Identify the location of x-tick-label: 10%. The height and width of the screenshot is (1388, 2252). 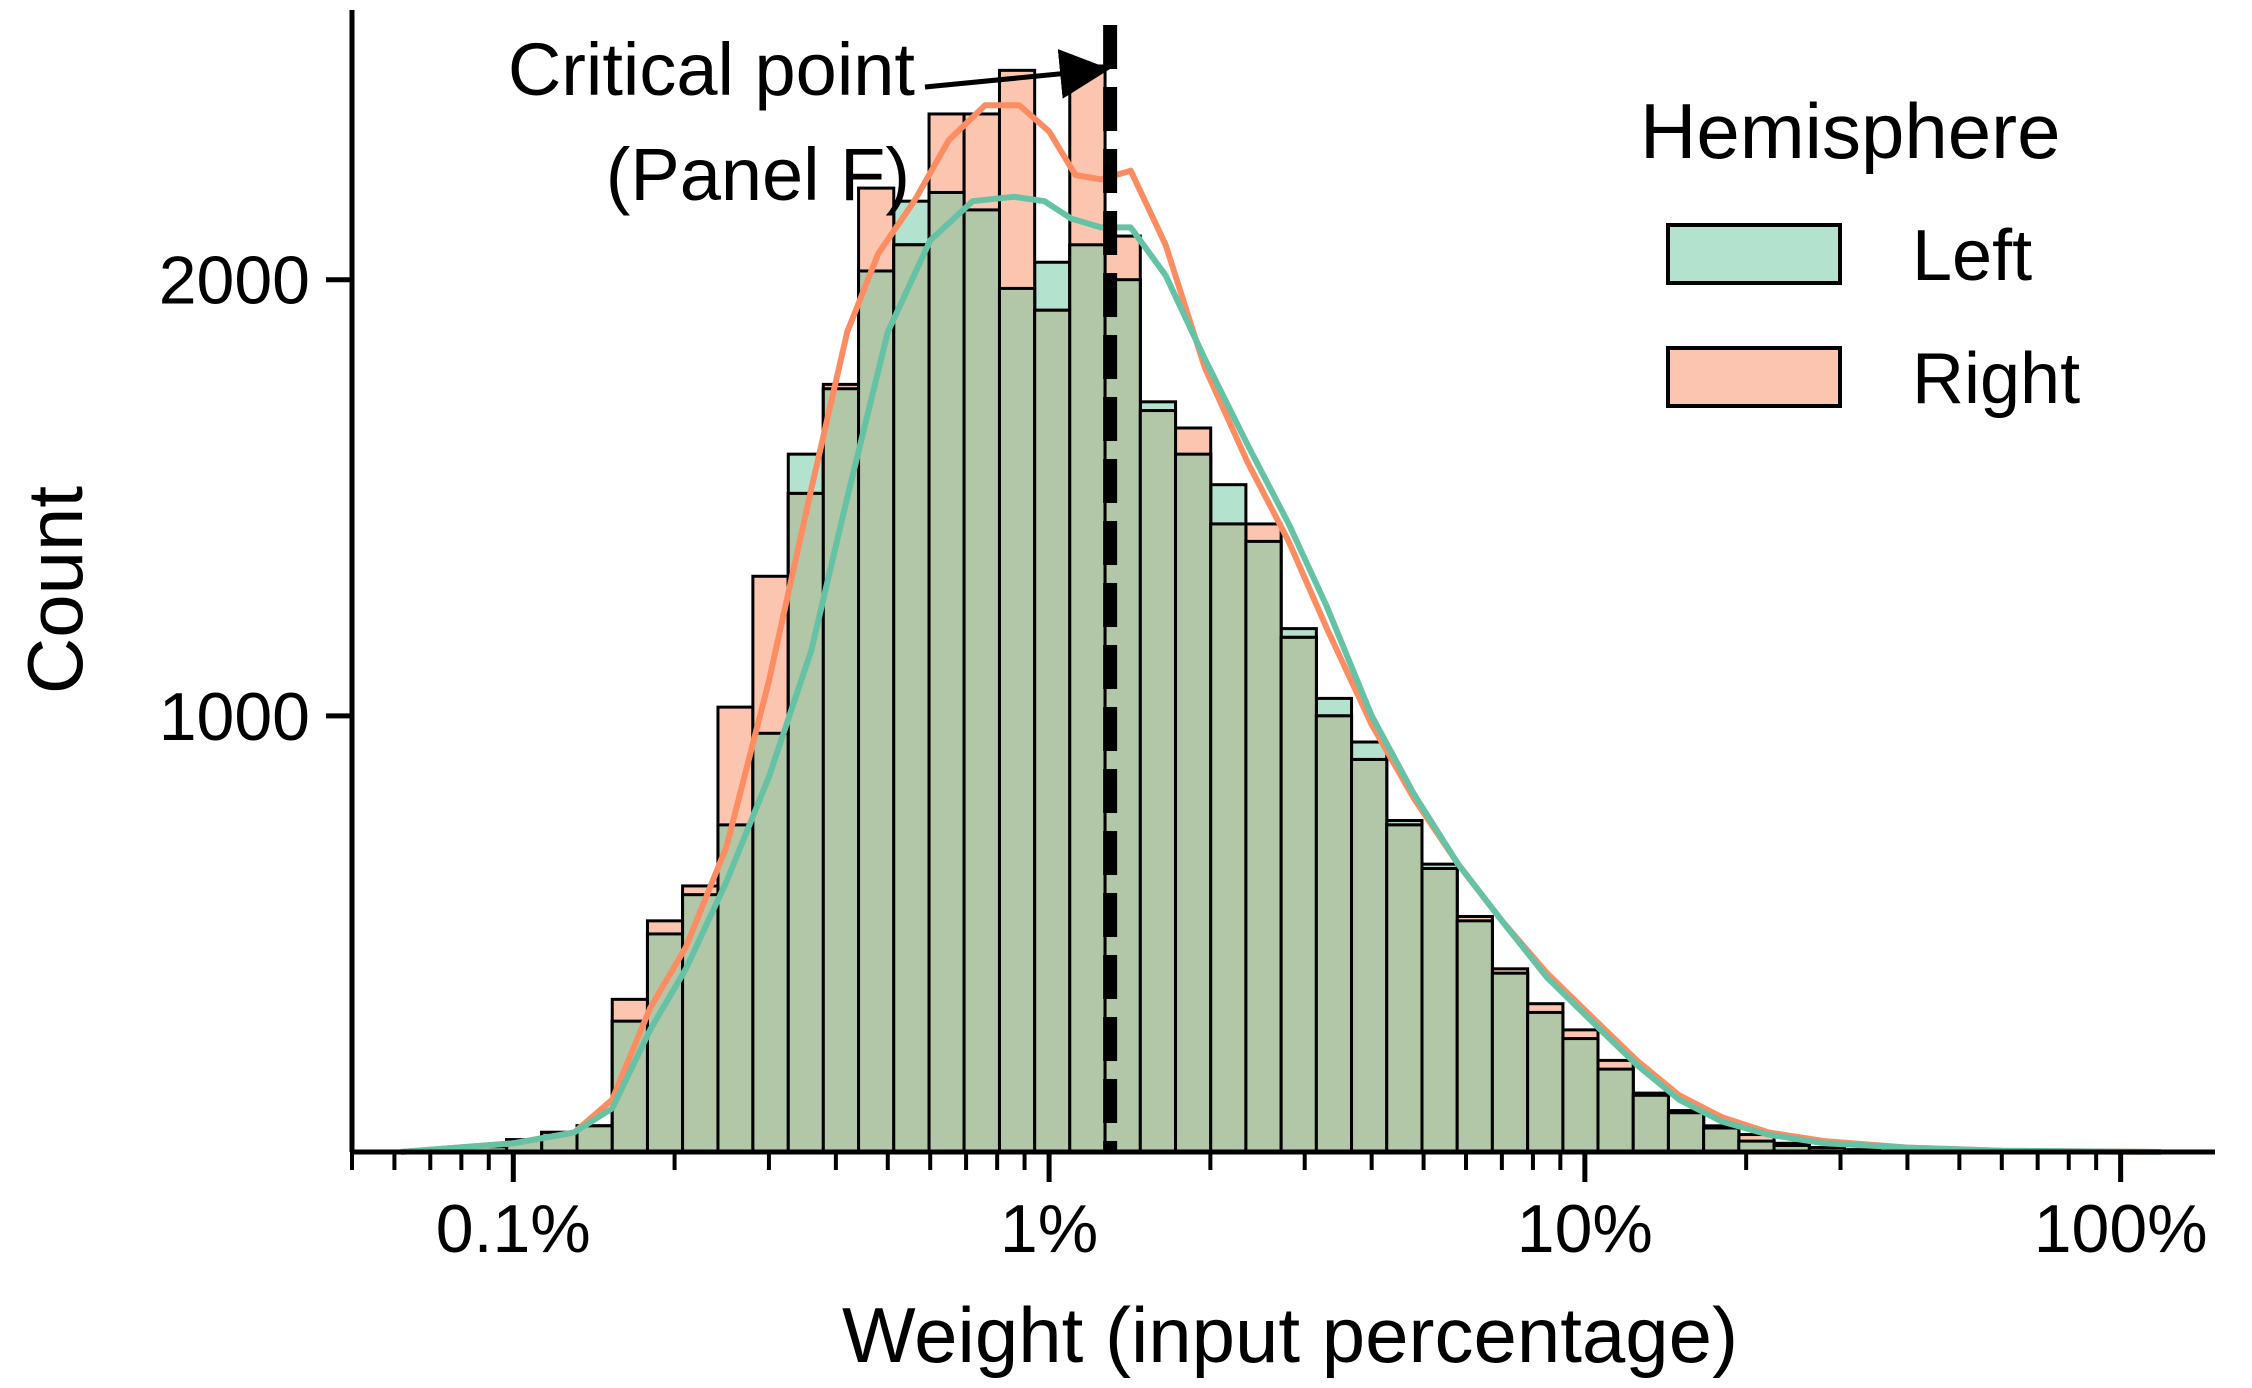
(1585, 1229).